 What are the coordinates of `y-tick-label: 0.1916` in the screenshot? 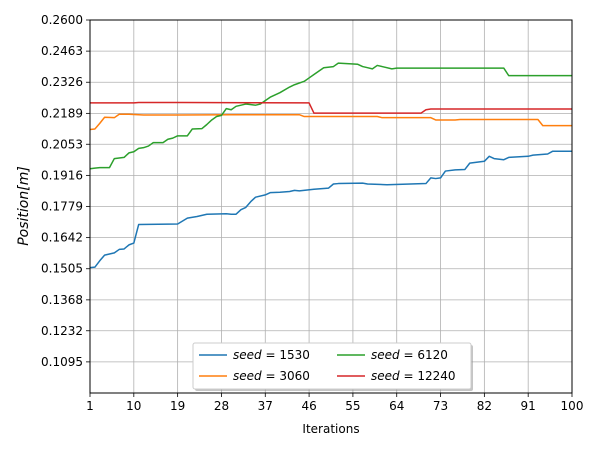 It's located at (62, 175).